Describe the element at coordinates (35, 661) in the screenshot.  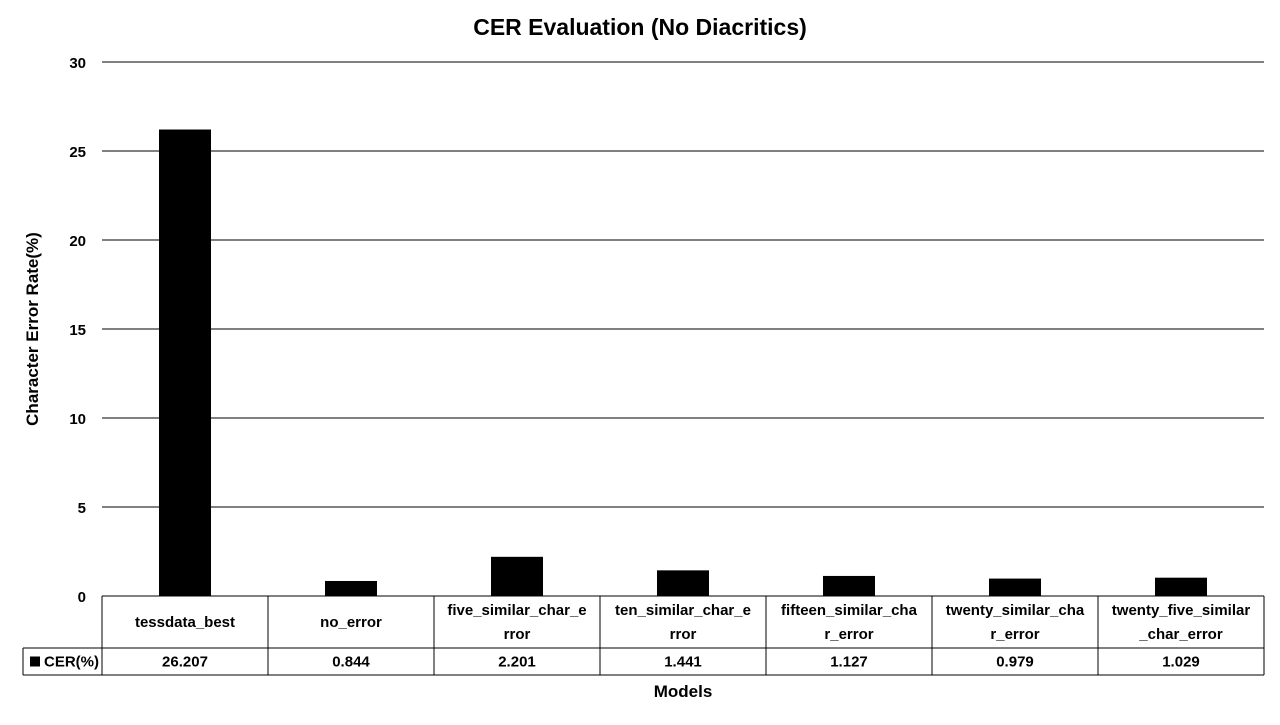
I see `legend-swatch` at that location.